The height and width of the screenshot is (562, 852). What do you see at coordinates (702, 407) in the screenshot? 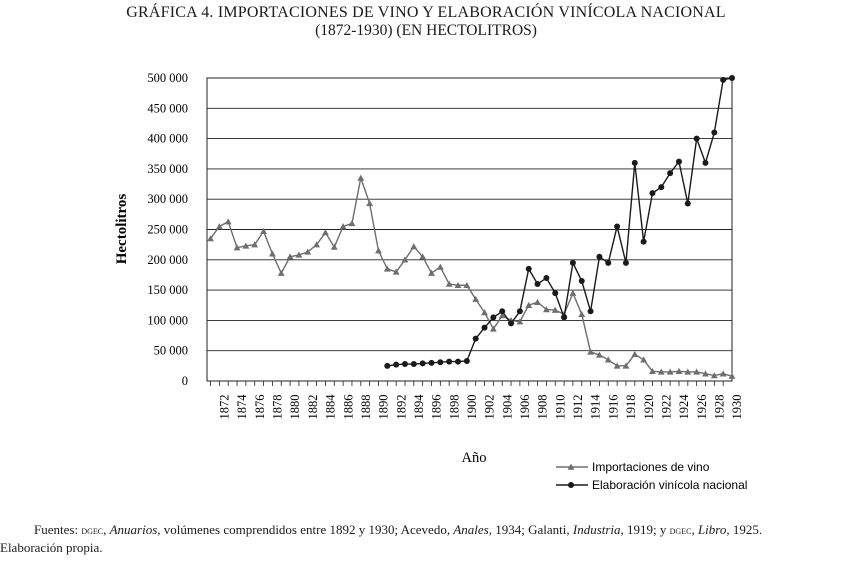
I see `x-tick-label: 1926` at bounding box center [702, 407].